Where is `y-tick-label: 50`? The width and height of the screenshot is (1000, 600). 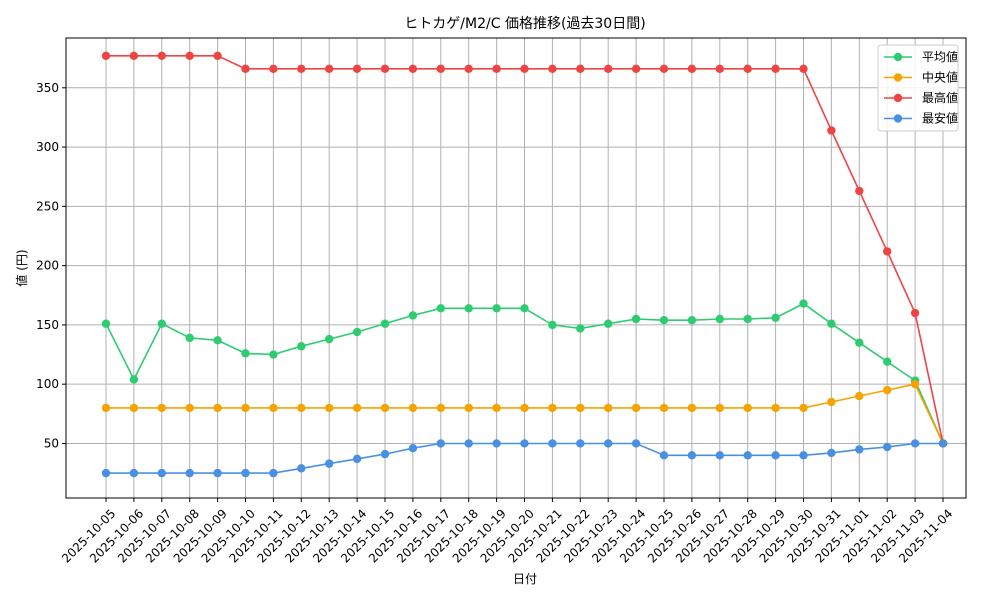
y-tick-label: 50 is located at coordinates (51, 443).